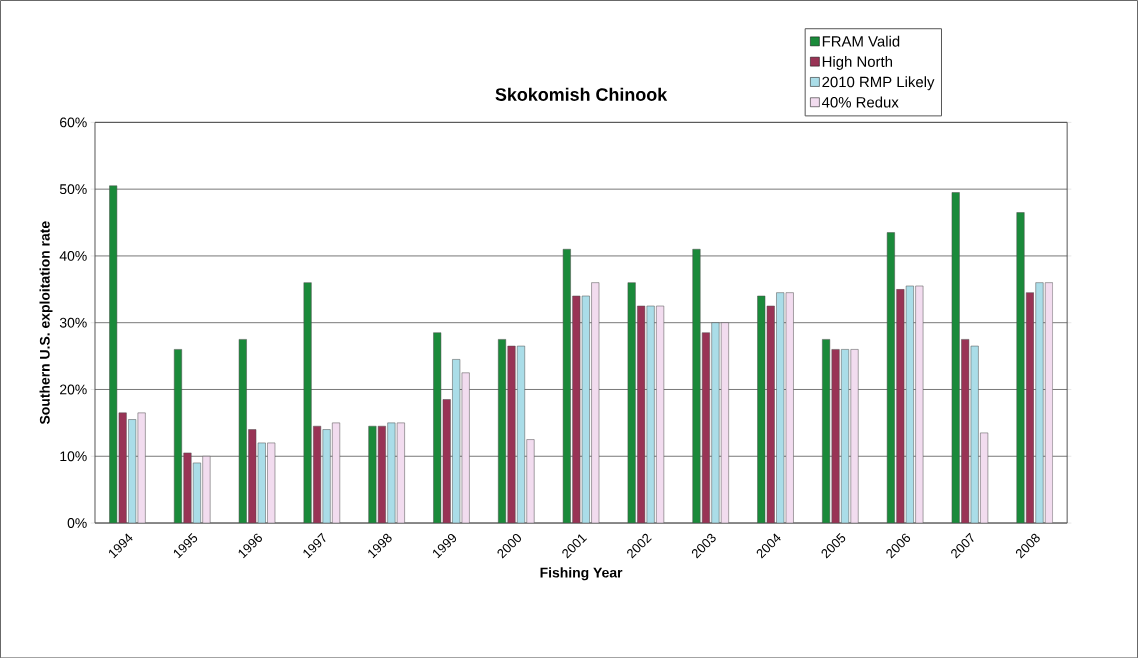 This screenshot has width=1138, height=658. What do you see at coordinates (46, 322) in the screenshot?
I see `y-axis-title: Southern U.S. exploitation rate` at bounding box center [46, 322].